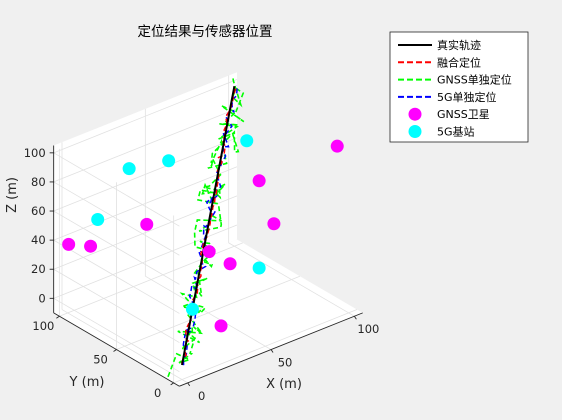  Describe the element at coordinates (467, 97) in the screenshot. I see `legend-label: 5G单独定位` at that location.